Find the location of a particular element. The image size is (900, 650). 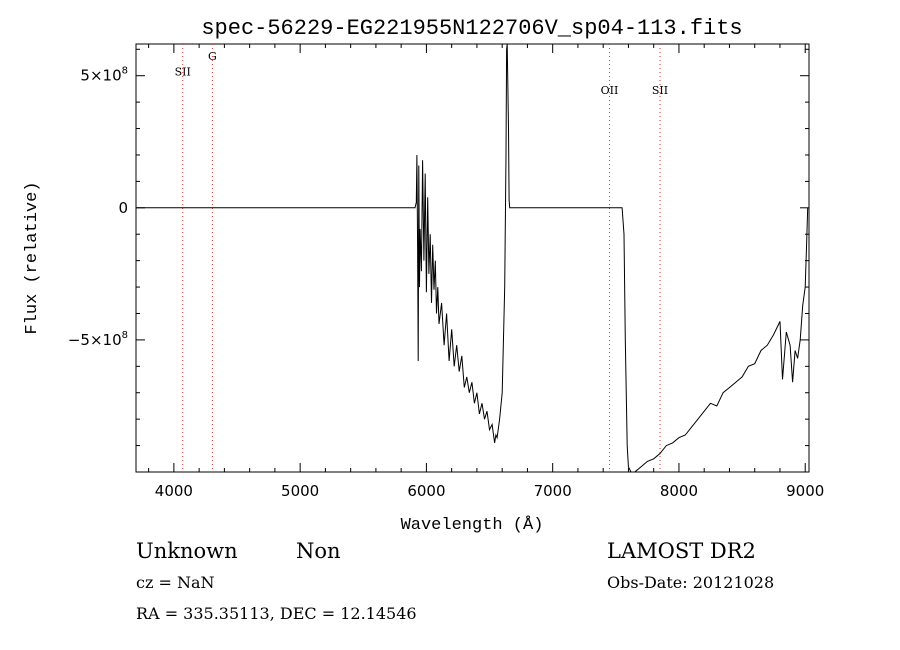

y-tick-label-0: 5×108 is located at coordinates (104, 75).